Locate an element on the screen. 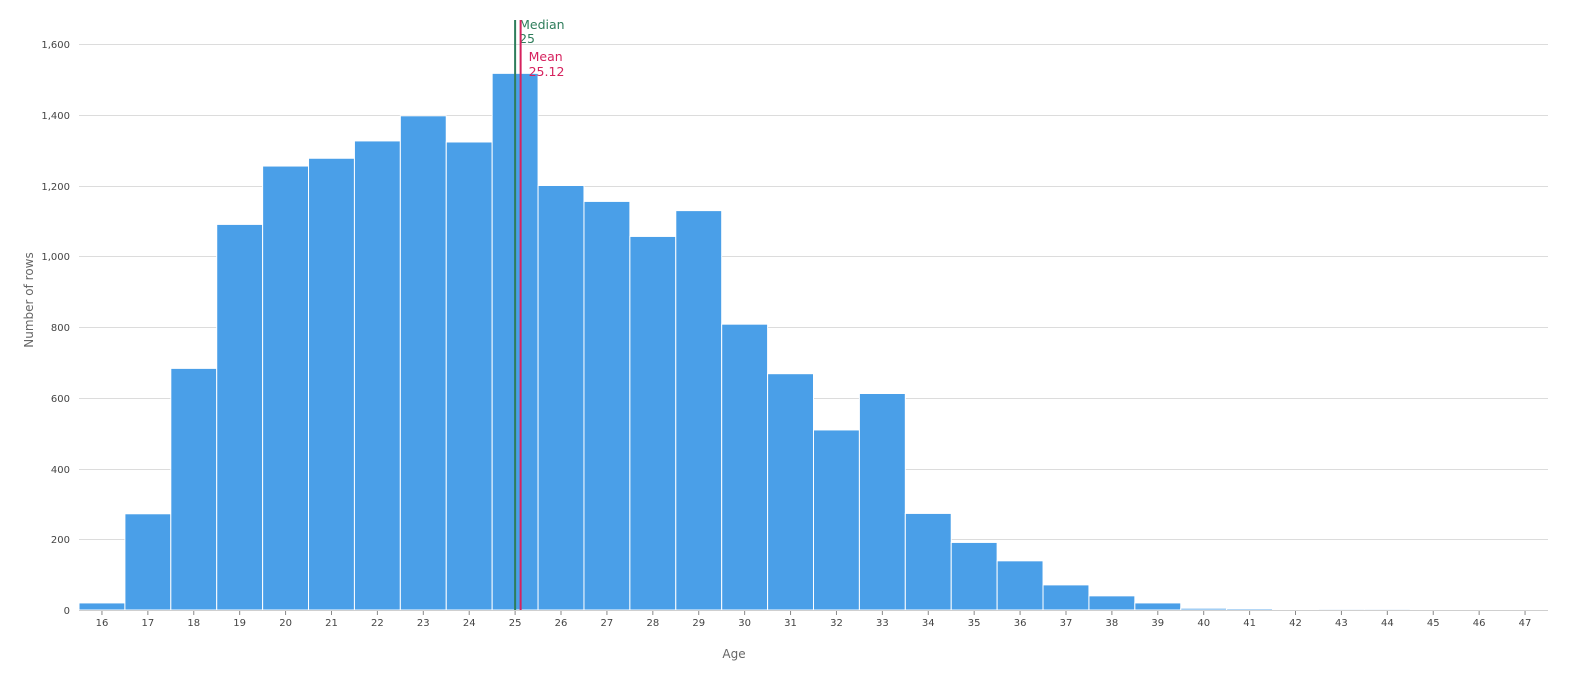  x-tick-label: 34 is located at coordinates (928, 623).